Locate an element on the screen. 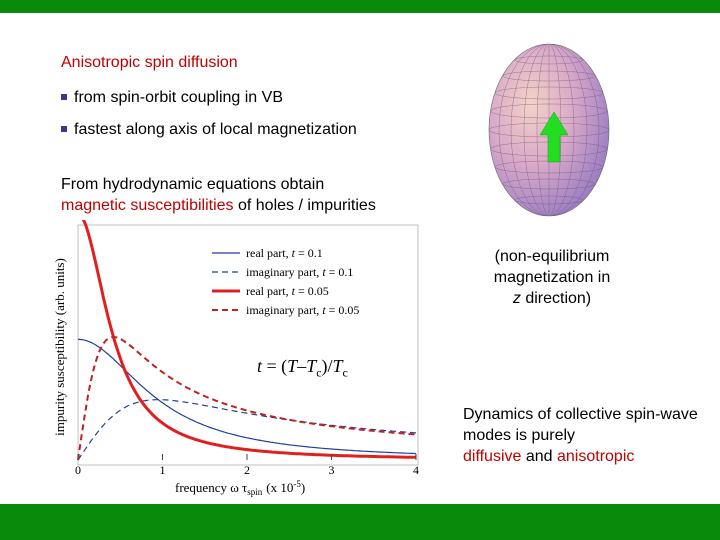 The height and width of the screenshot is (540, 720). reduced-temperature-formula: t = (T–Tc)/Tc is located at coordinates (302, 368).